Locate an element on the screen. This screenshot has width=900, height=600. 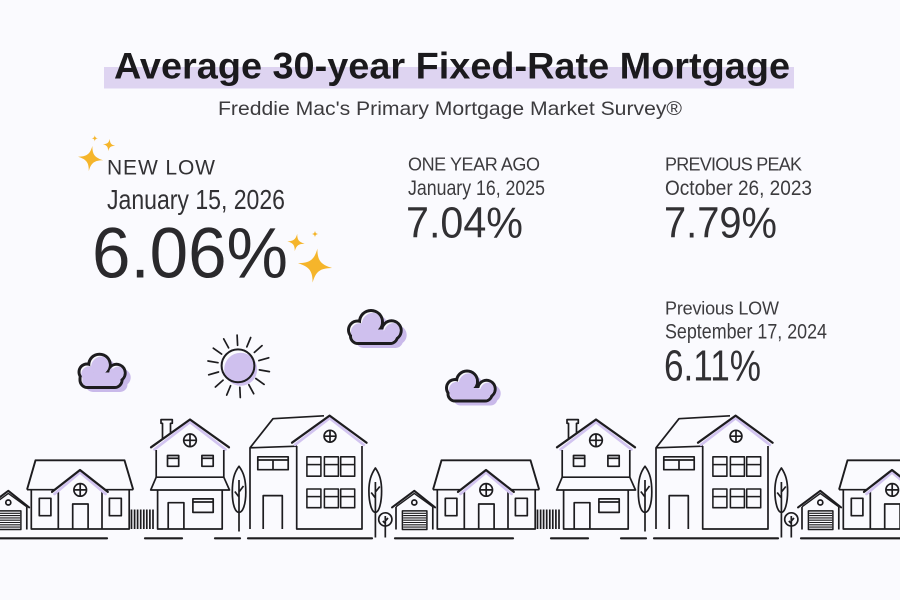
svg-text: ONE YEAR AGO is located at coordinates (474, 165).